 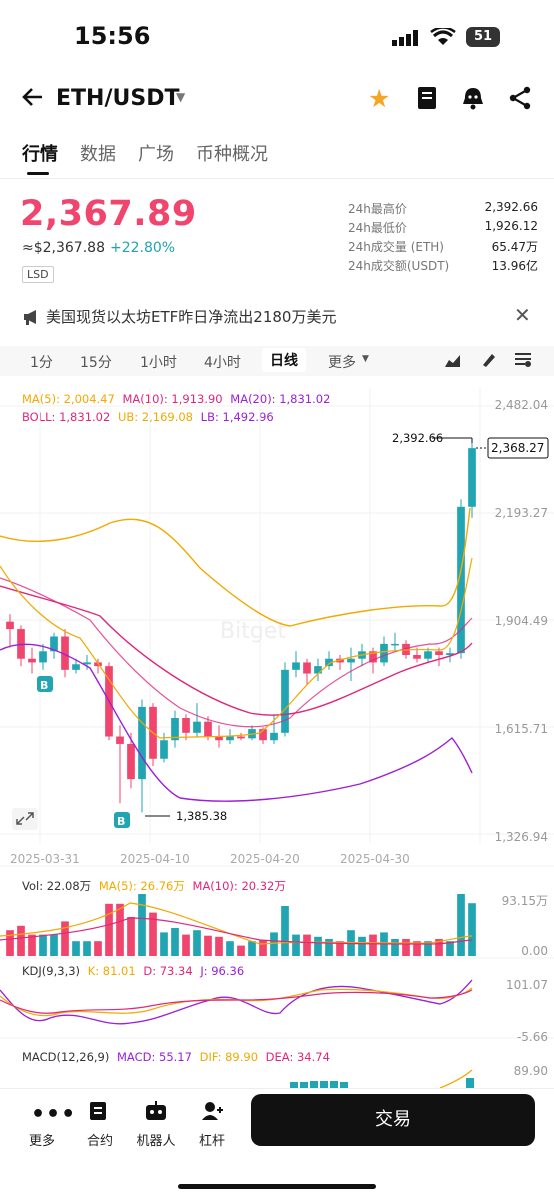 I want to click on star-icon: ★, so click(x=379, y=98).